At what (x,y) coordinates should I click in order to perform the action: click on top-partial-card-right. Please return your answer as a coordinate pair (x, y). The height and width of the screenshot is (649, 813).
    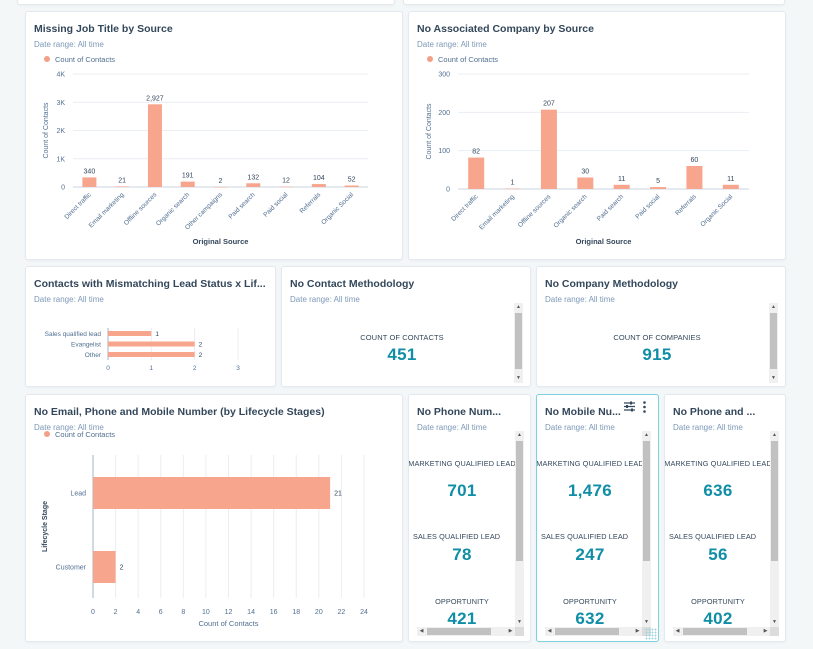
    Looking at the image, I should click on (594, 2).